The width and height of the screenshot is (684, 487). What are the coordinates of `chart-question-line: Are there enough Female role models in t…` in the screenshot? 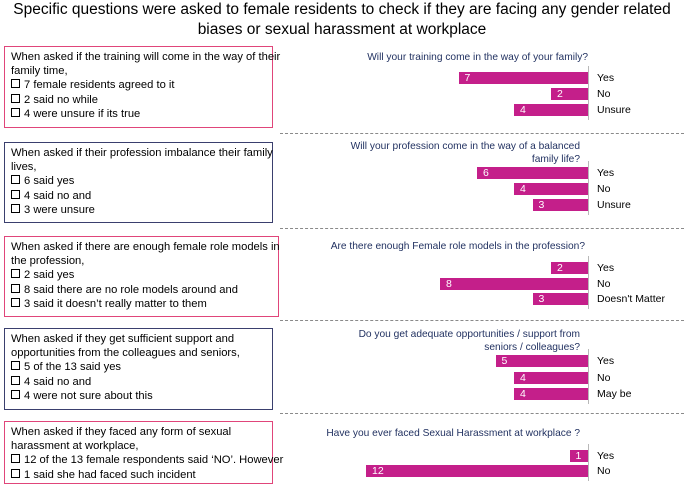 It's located at (457, 246).